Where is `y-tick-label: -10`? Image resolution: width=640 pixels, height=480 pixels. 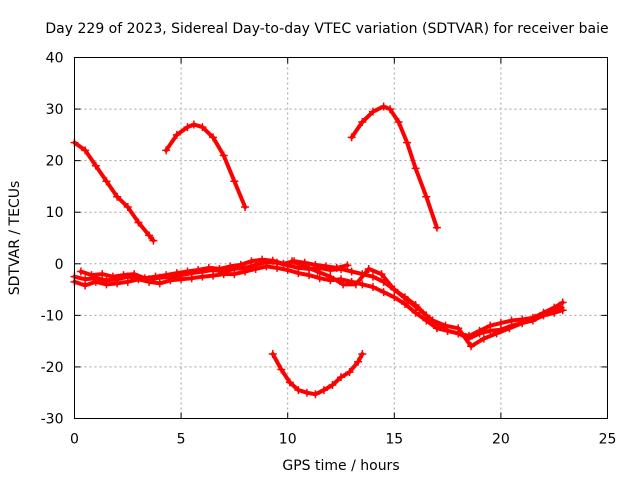 y-tick-label: -10 is located at coordinates (52, 316).